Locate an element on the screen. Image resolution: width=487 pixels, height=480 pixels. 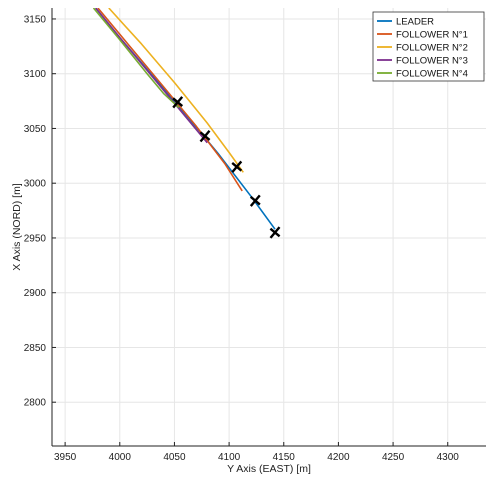
y-tick-label: 3100 is located at coordinates (35, 74).